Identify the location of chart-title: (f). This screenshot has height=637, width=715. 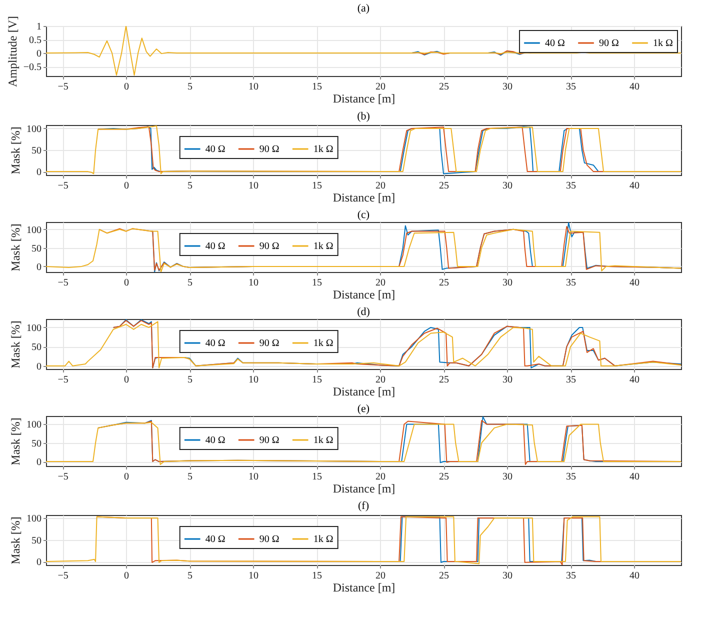
(364, 506).